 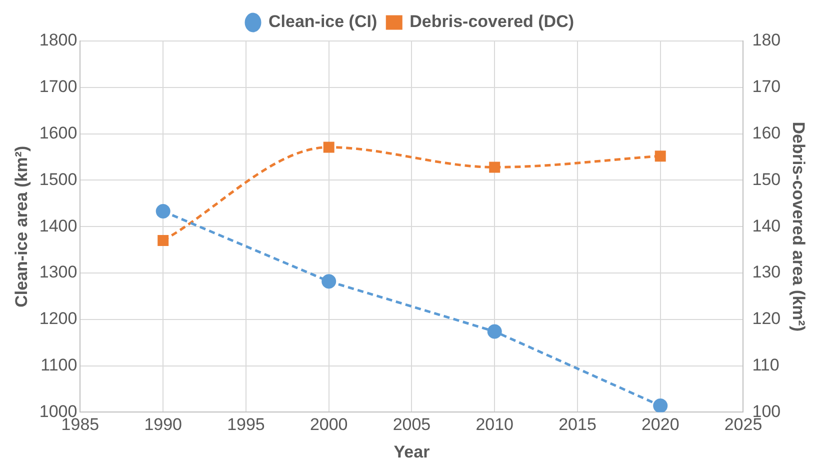 I want to click on x-axis-title: Year, so click(x=412, y=452).